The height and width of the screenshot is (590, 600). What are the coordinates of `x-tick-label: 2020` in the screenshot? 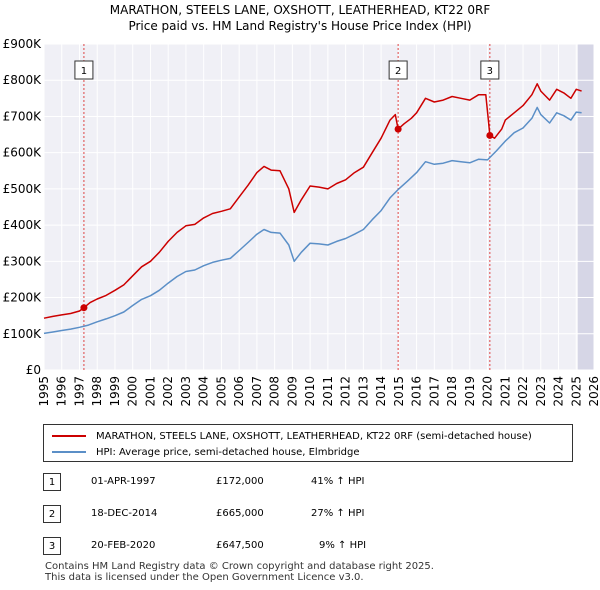 It's located at (488, 391).